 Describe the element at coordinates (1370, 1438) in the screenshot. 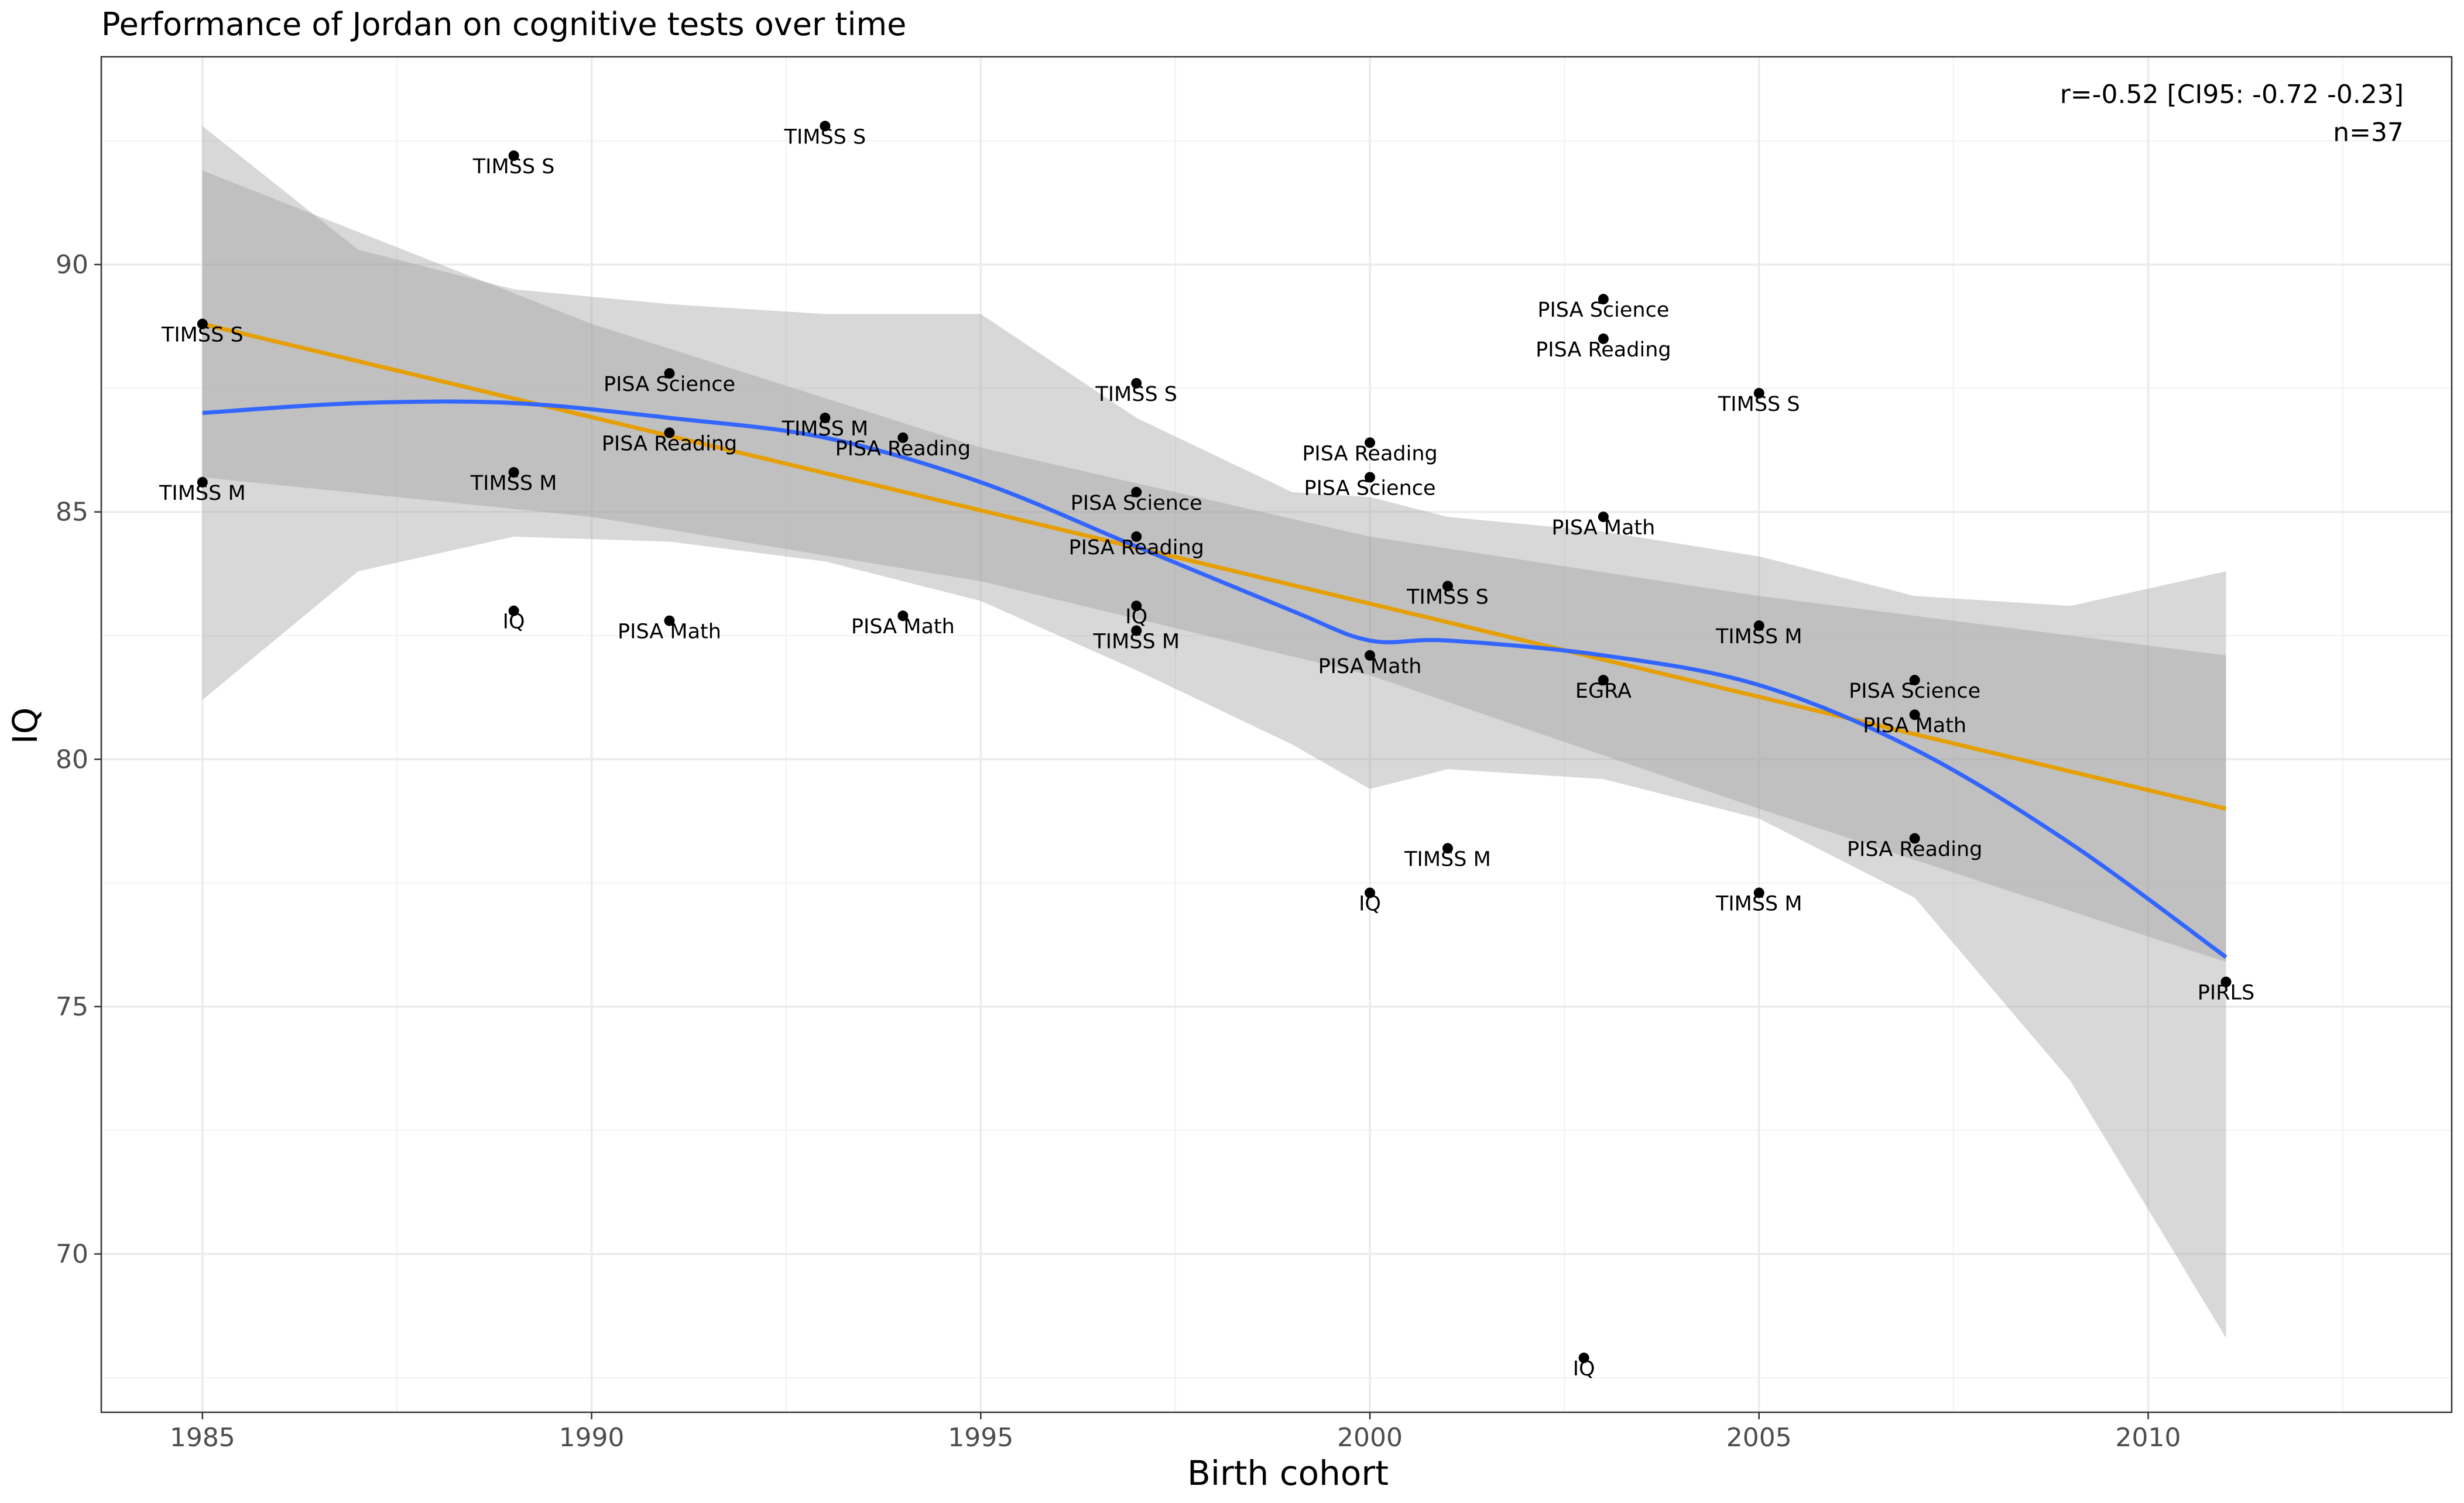

I see `x-tick-label: 2000` at that location.